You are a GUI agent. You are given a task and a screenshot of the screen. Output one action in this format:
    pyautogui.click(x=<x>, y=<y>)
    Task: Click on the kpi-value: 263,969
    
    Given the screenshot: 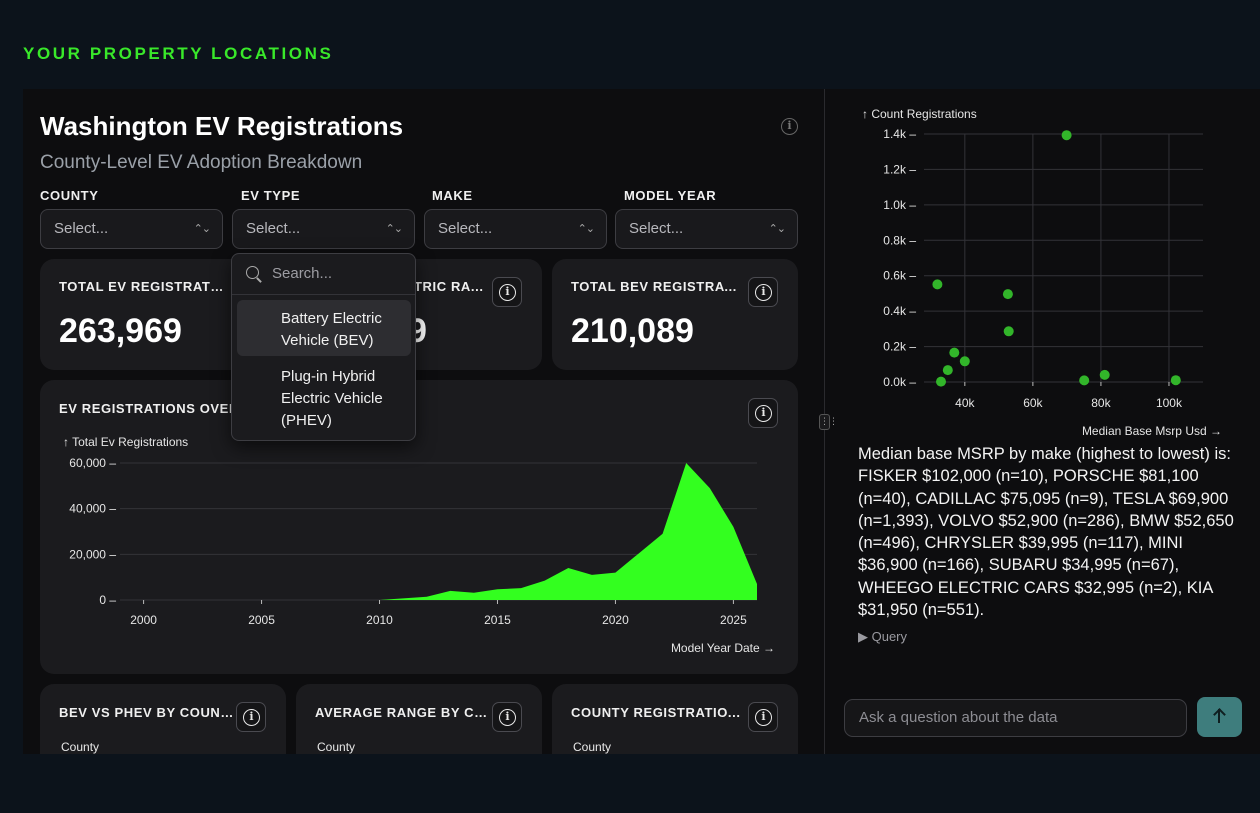 What is the action you would take?
    pyautogui.click(x=120, y=331)
    